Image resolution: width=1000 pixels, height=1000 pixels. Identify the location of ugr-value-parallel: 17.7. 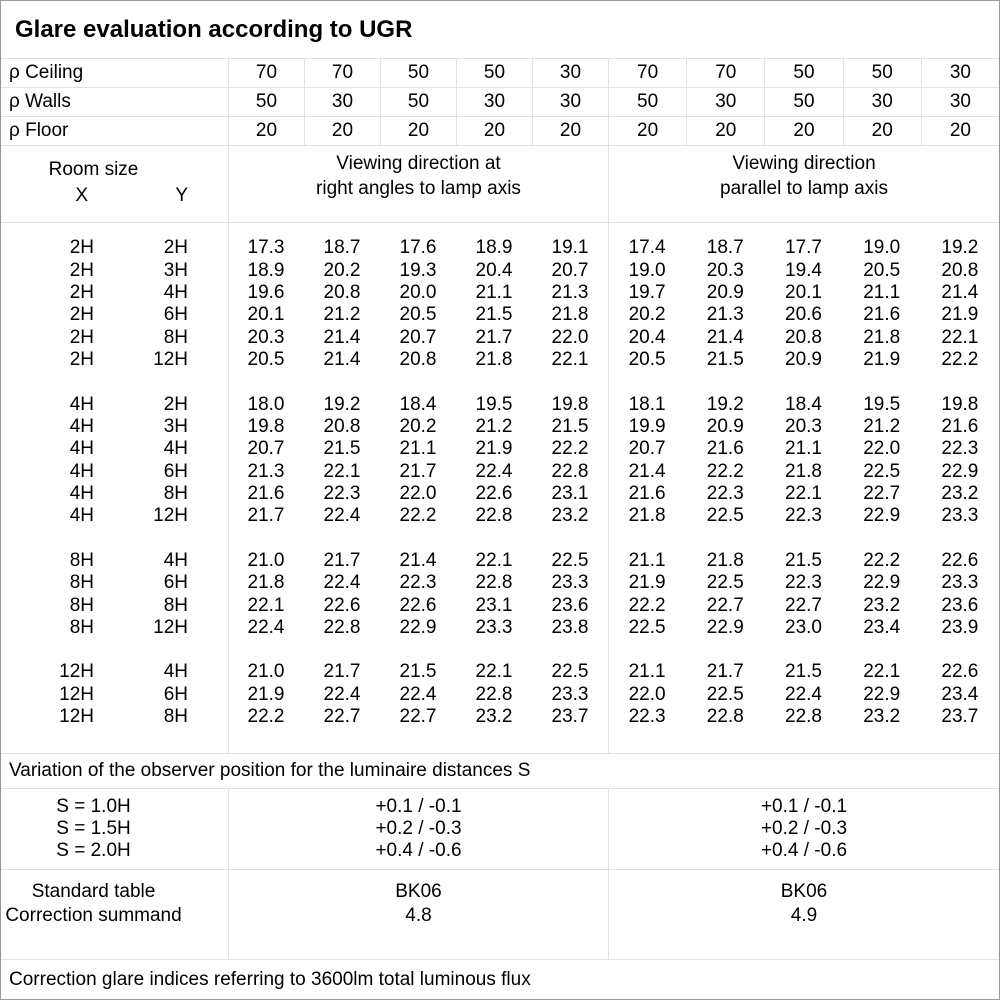
(803, 248).